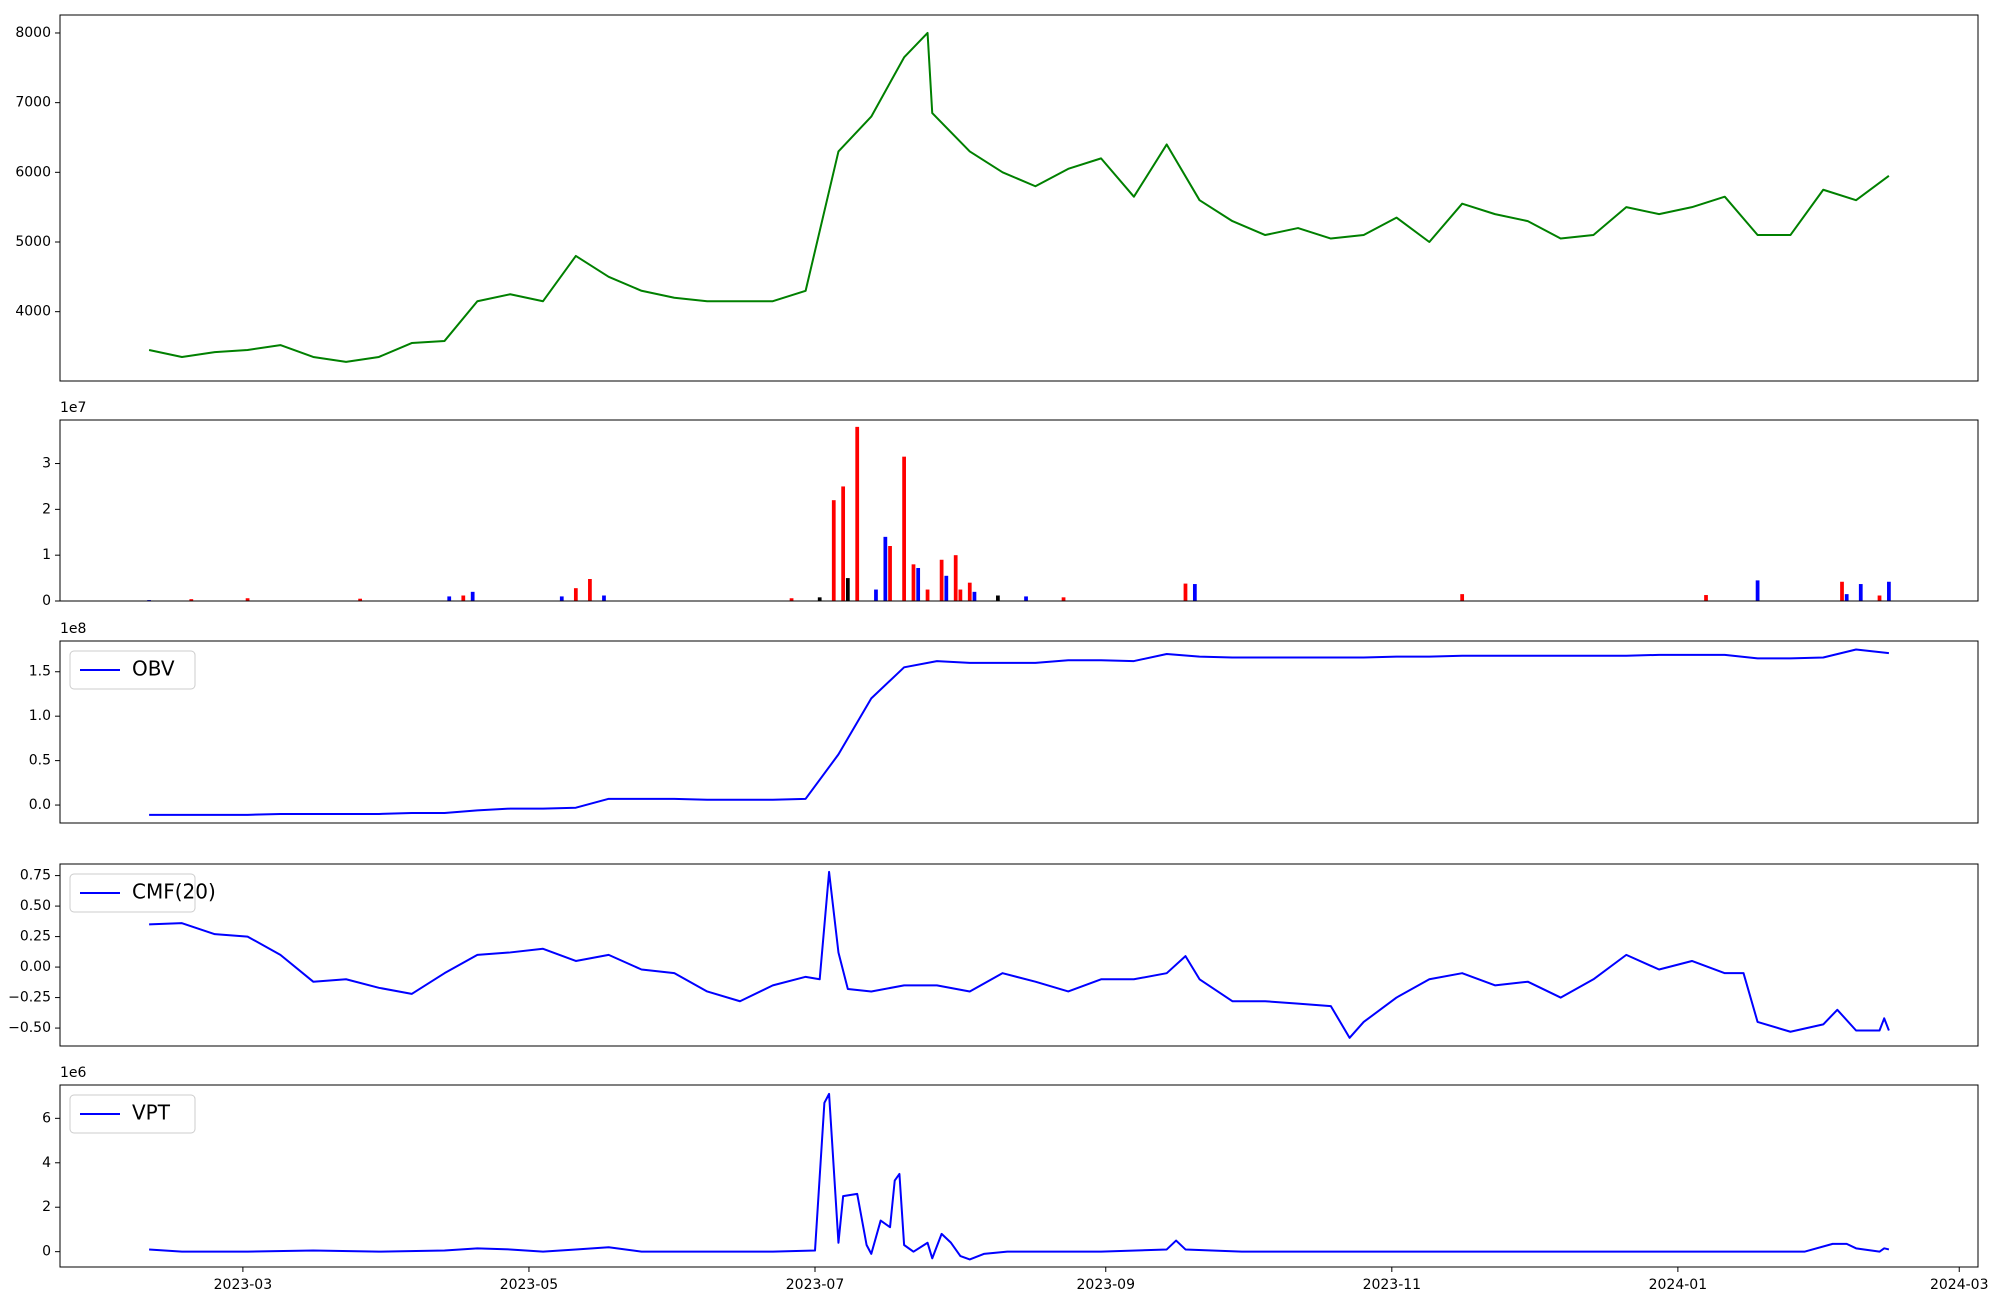 This screenshot has width=2000, height=1300. What do you see at coordinates (40, 761) in the screenshot?
I see `y-tick-label: 0.5` at bounding box center [40, 761].